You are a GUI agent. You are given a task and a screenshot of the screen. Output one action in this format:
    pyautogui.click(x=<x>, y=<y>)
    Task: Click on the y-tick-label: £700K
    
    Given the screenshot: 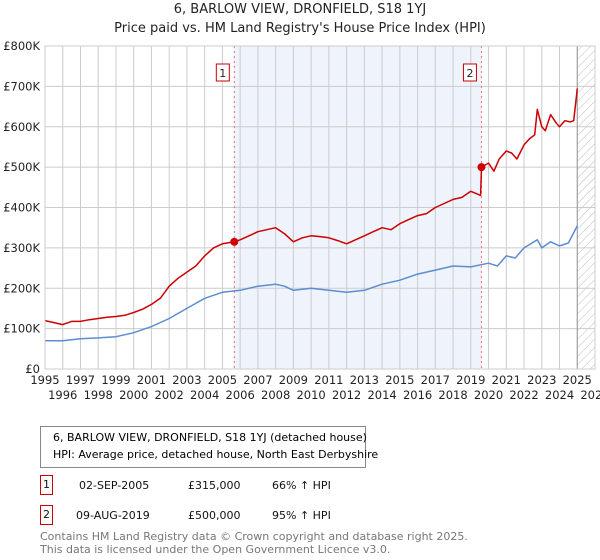 What is the action you would take?
    pyautogui.click(x=21, y=86)
    